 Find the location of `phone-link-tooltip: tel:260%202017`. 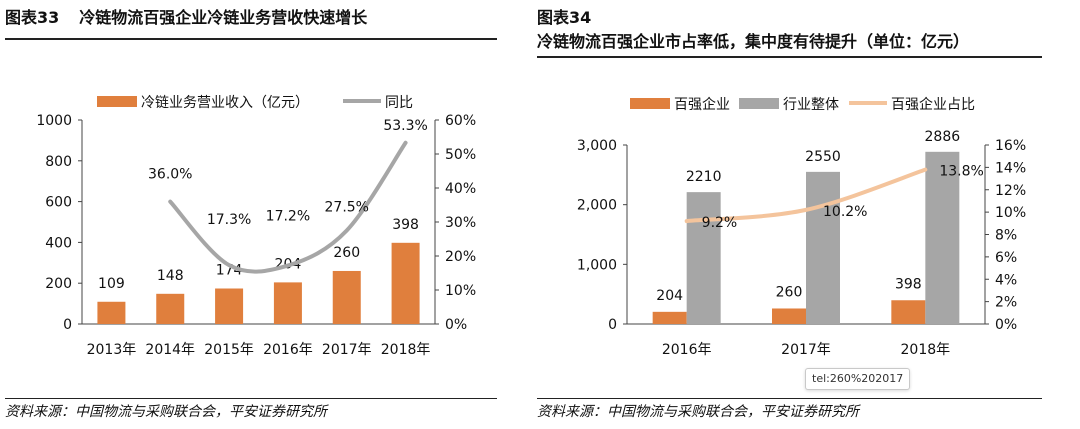

phone-link-tooltip: tel:260%202017 is located at coordinates (858, 379).